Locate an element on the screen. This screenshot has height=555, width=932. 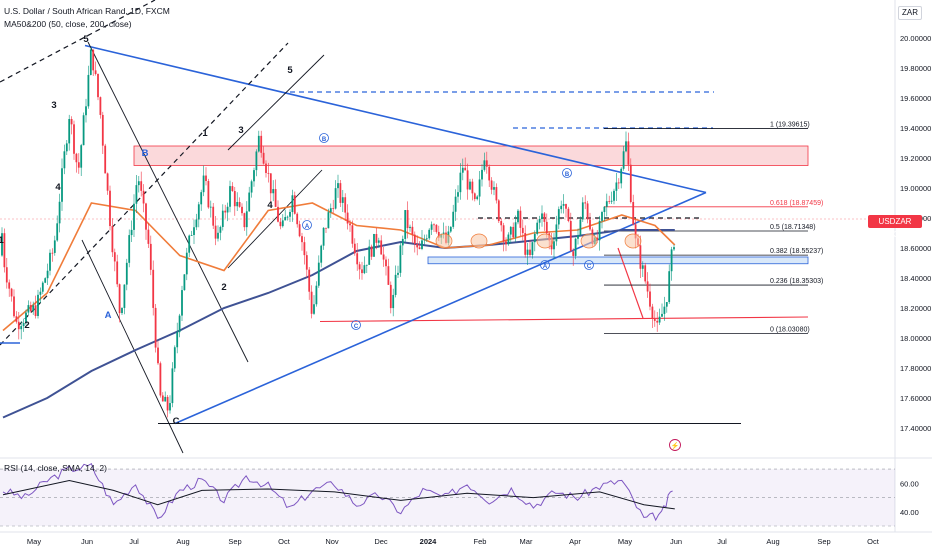
price-tick-label: 19.80000 is located at coordinates (915, 68).